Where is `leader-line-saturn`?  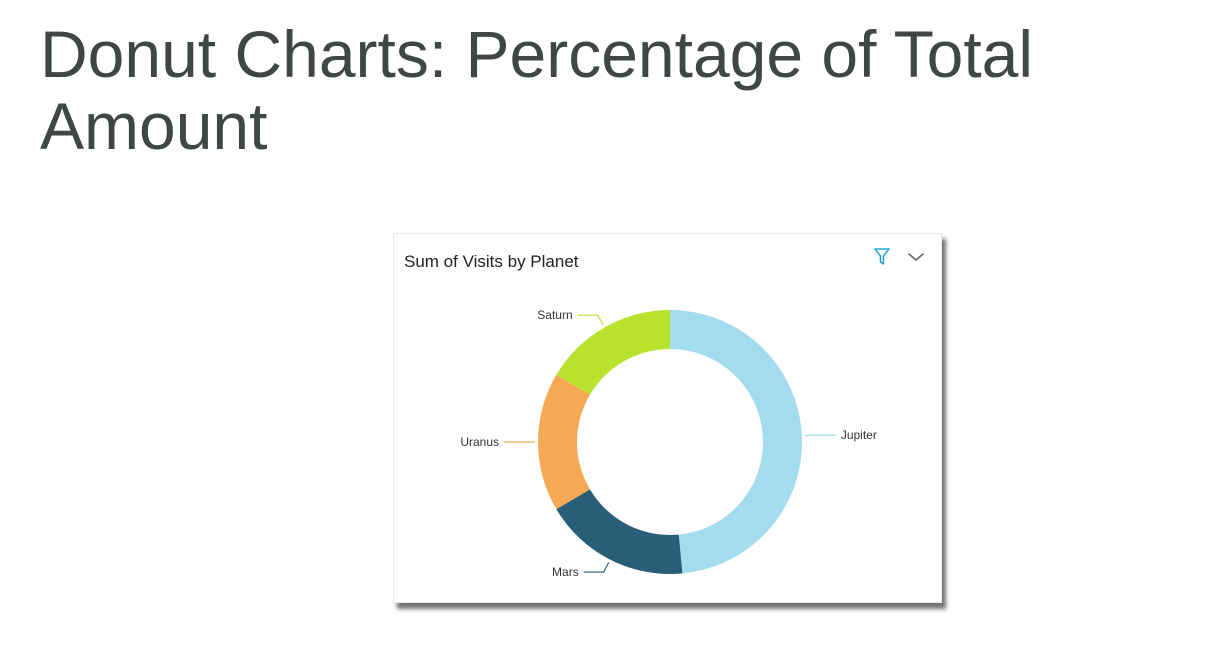 leader-line-saturn is located at coordinates (590, 320).